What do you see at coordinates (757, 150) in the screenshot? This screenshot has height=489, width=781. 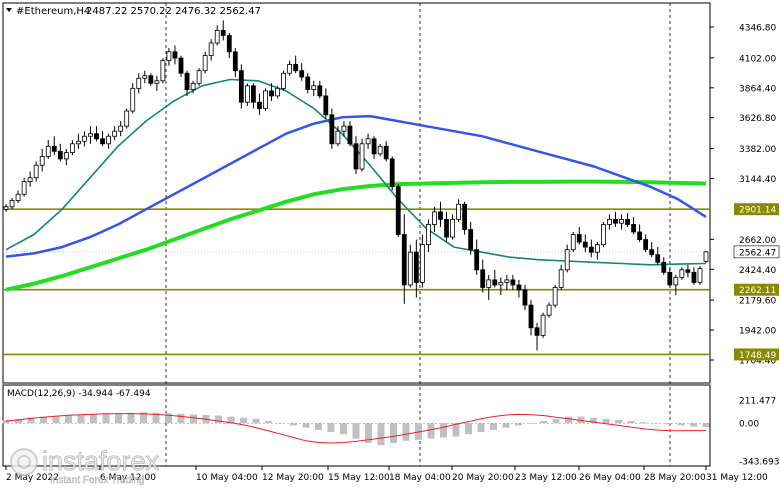 I see `price-tick-label: 3382.00` at bounding box center [757, 150].